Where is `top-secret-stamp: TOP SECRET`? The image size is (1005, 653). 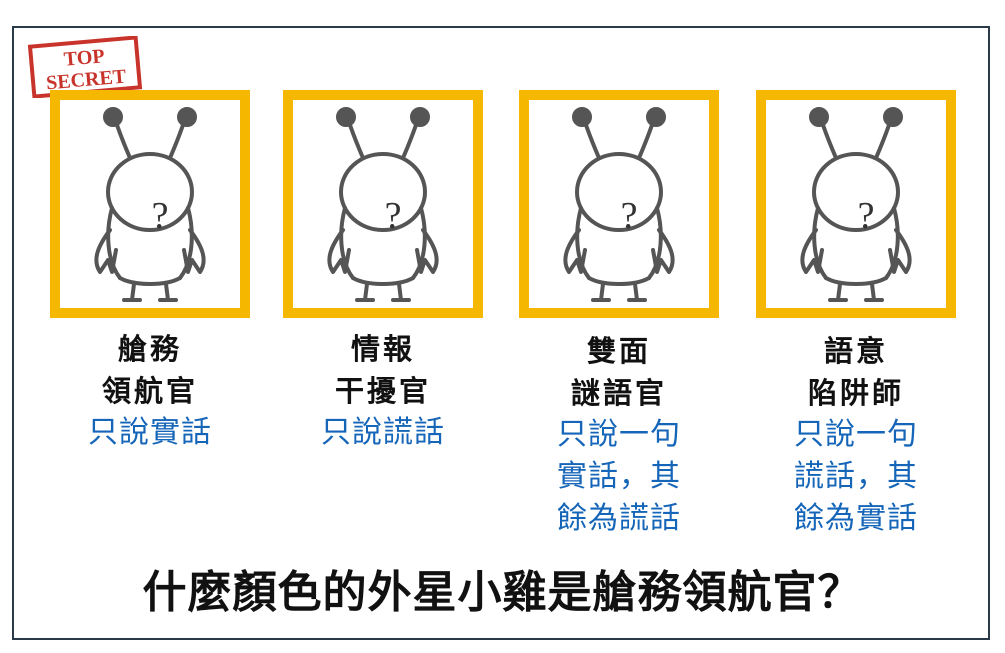 top-secret-stamp: TOP SECRET is located at coordinates (85, 67).